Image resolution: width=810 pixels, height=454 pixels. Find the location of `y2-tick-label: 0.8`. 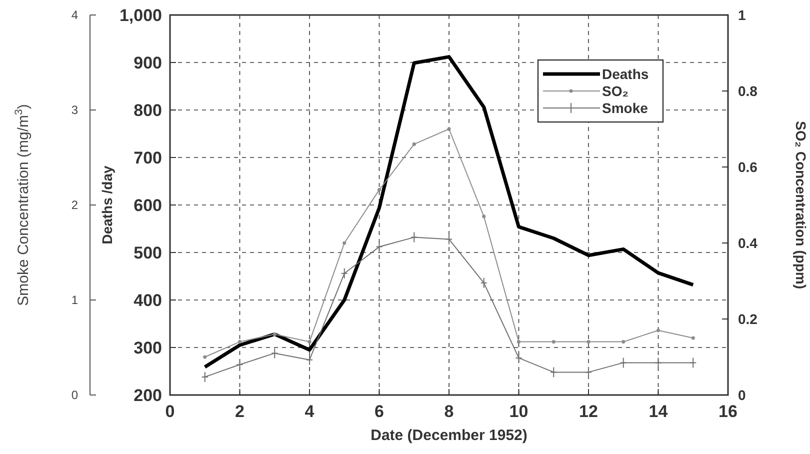

y2-tick-label: 0.8 is located at coordinates (748, 90).